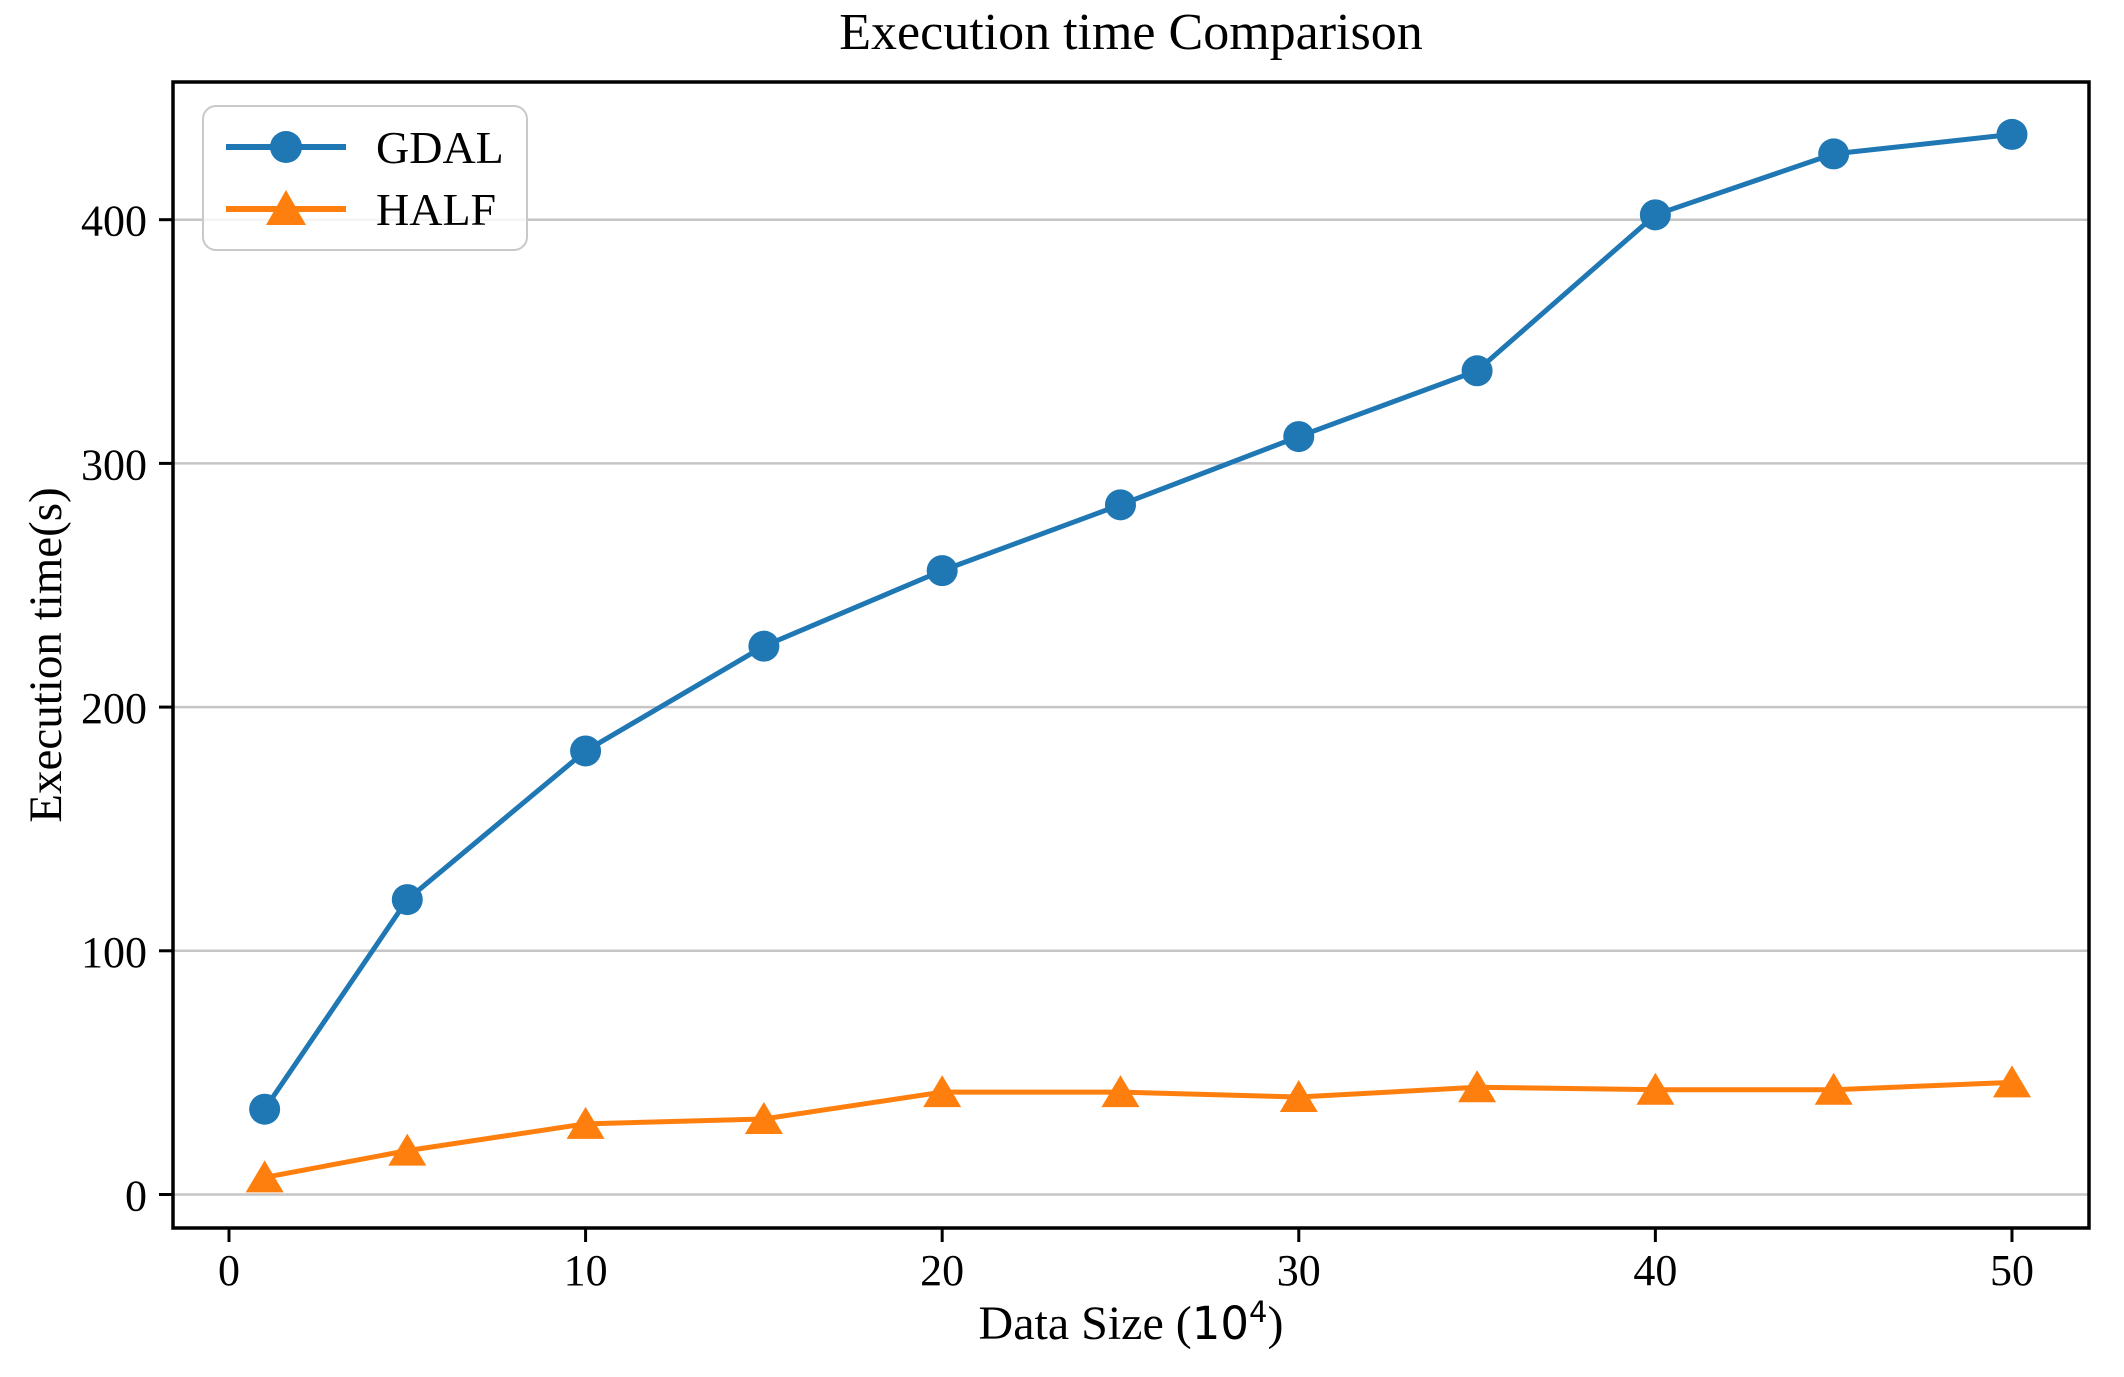 This screenshot has height=1377, width=2124. I want to click on x-tick-label: 0, so click(229, 1270).